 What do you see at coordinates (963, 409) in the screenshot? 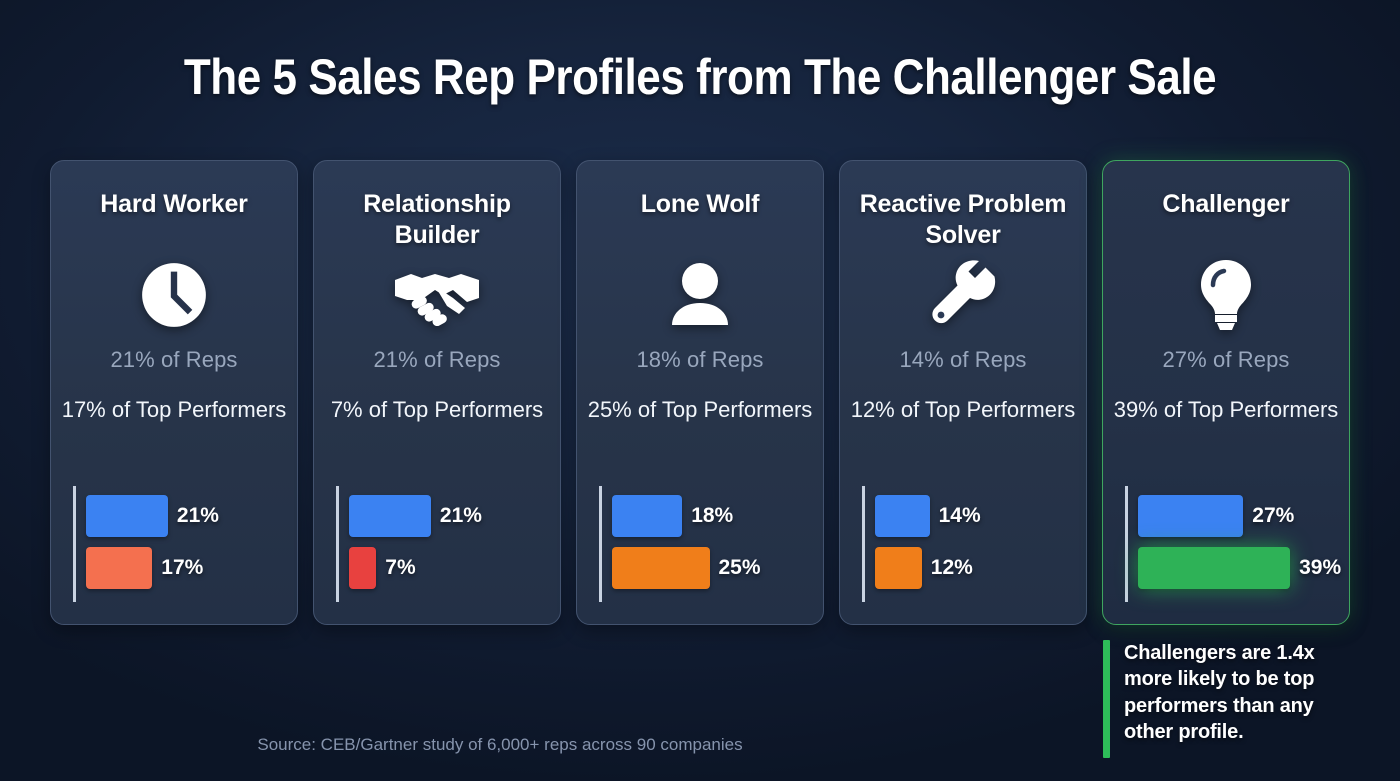
I see `top-performers-label: 12% of Top Performers` at bounding box center [963, 409].